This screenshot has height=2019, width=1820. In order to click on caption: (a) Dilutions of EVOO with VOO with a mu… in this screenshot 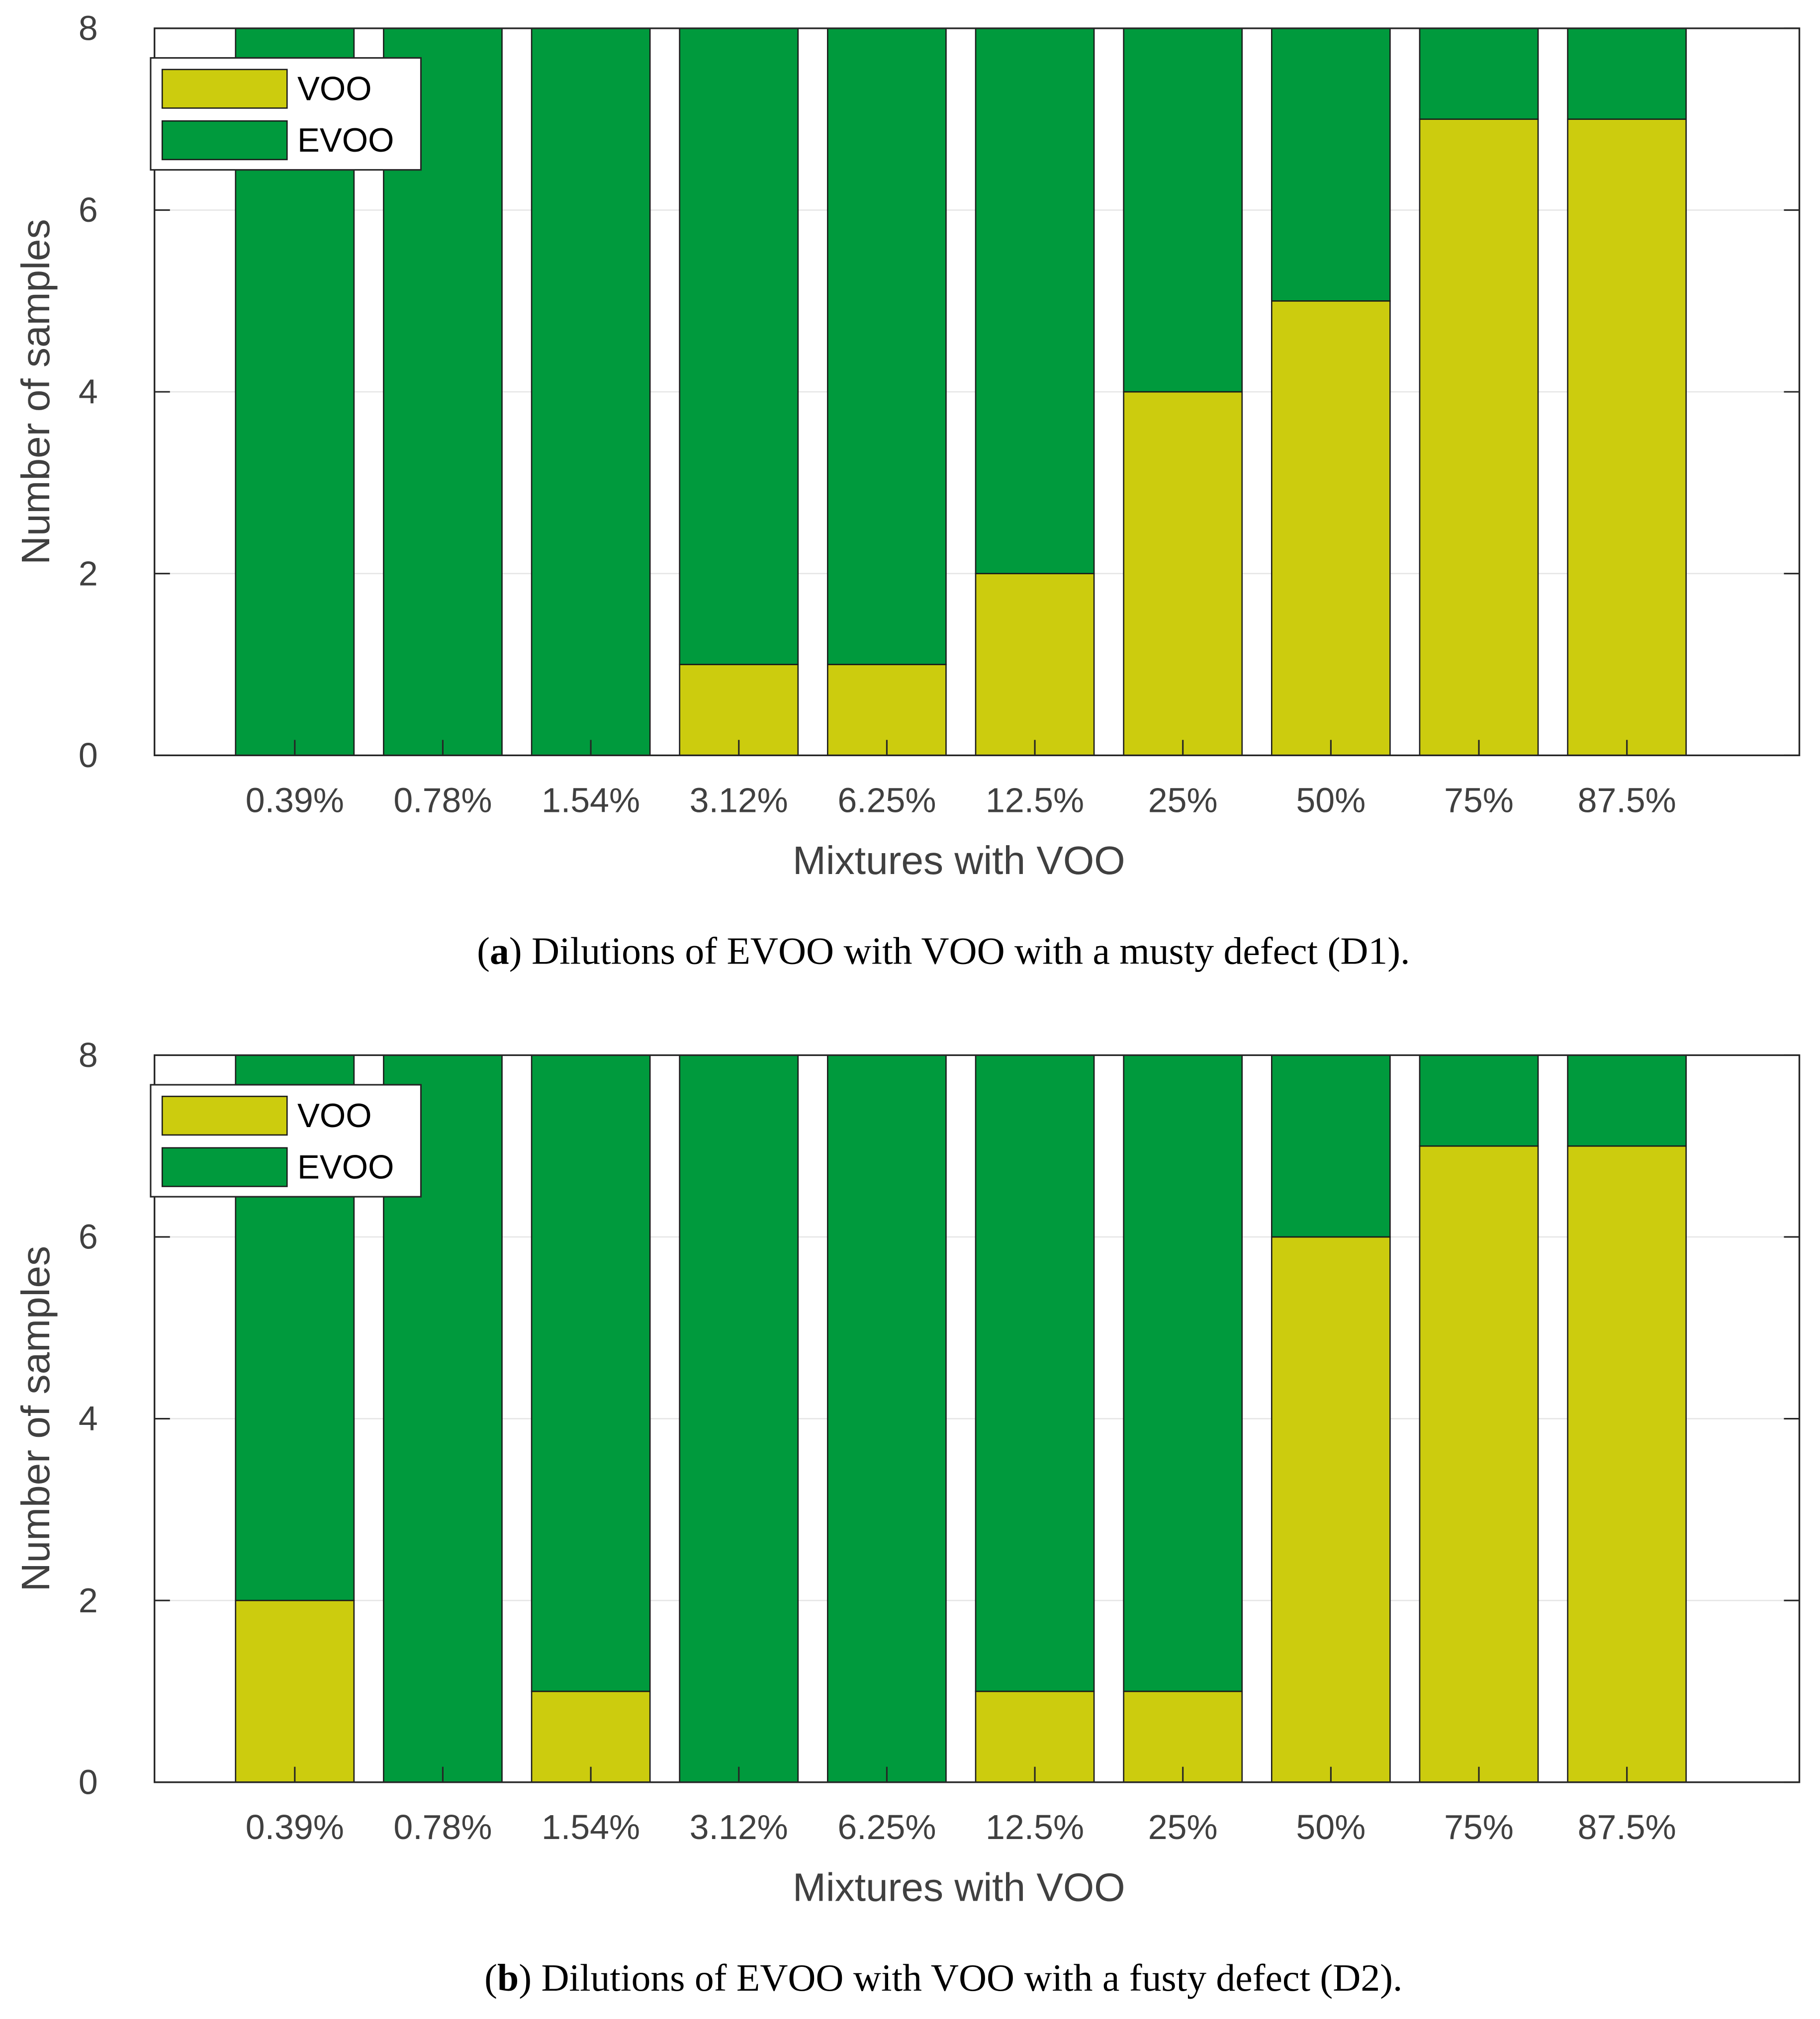, I will do `click(943, 950)`.